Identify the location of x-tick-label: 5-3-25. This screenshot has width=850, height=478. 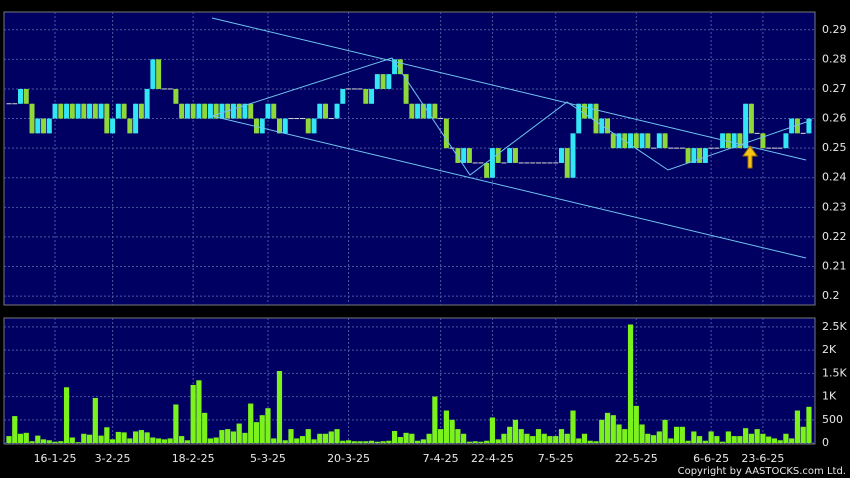
(268, 458).